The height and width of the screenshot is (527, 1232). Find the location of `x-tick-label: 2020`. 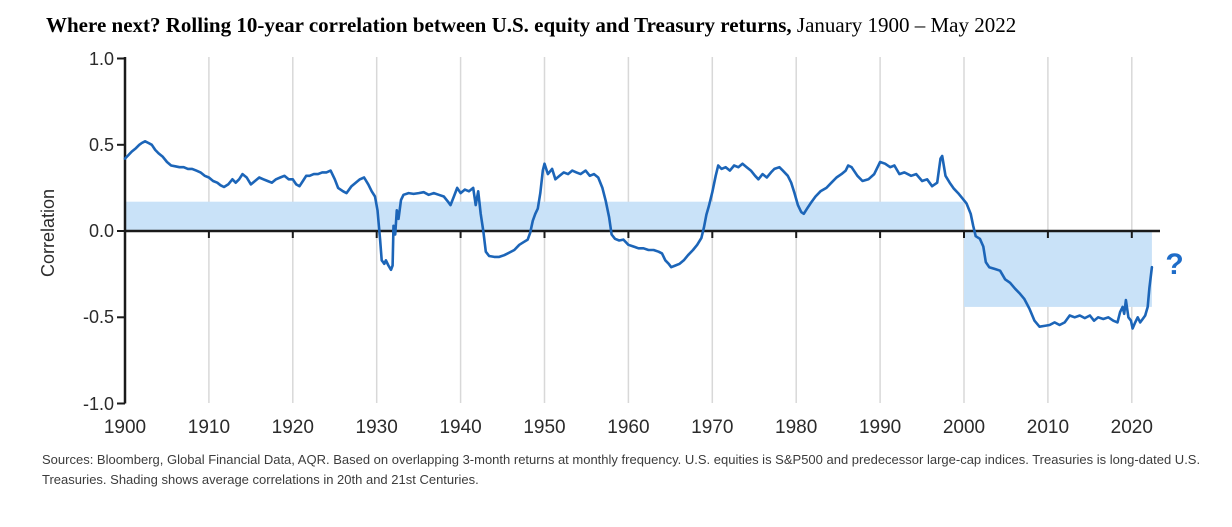

x-tick-label: 2020 is located at coordinates (1131, 427).